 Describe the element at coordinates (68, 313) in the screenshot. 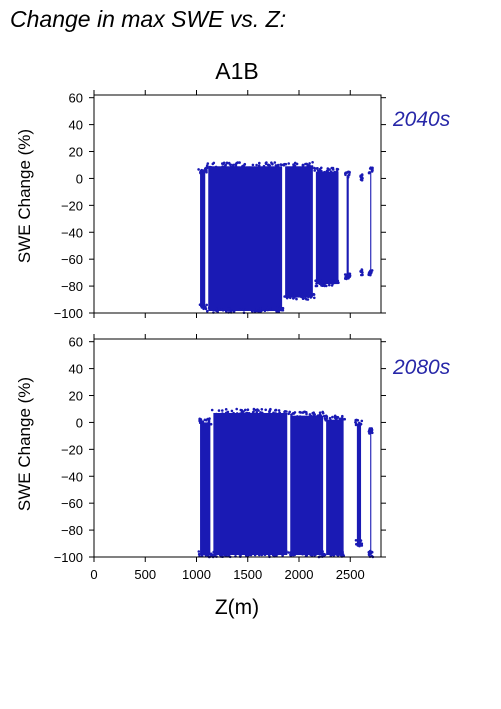

I see `y-tick-label: −100` at that location.